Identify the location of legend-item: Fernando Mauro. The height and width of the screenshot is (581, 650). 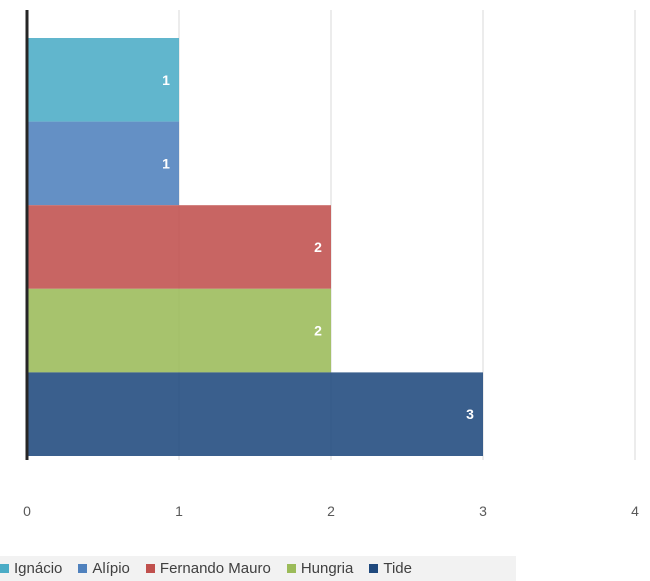
(208, 568).